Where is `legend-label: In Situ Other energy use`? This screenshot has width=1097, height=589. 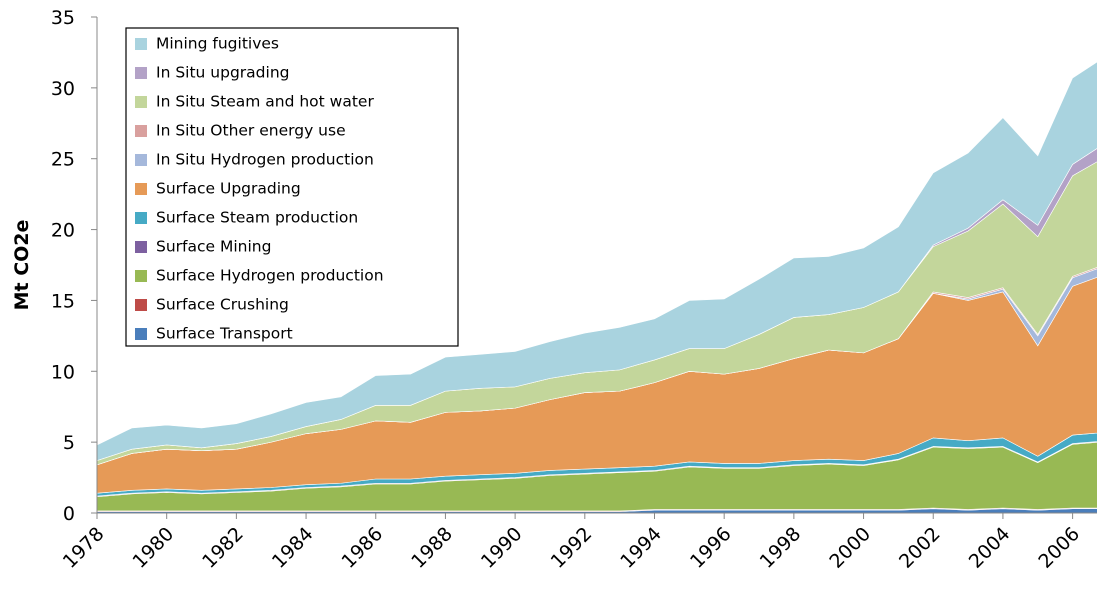
legend-label: In Situ Other energy use is located at coordinates (251, 131).